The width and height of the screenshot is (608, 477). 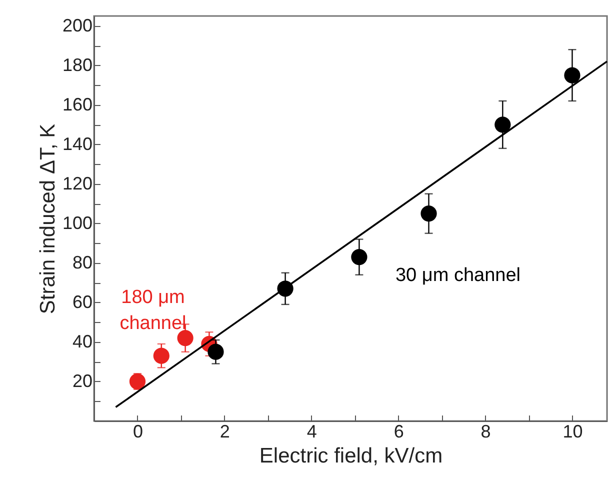 I want to click on y-tick-label: 140, so click(x=77, y=144).